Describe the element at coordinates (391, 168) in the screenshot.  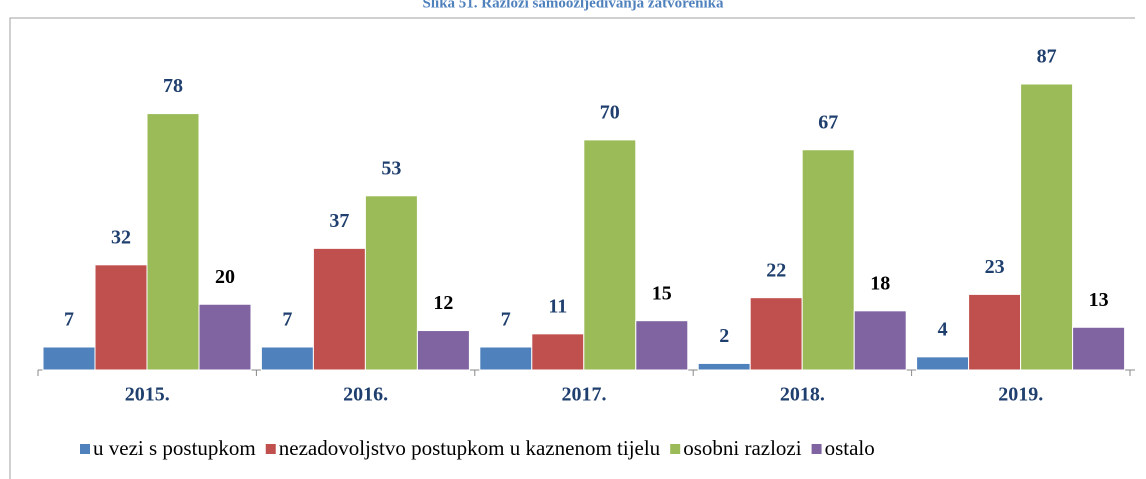
I see `data-label: 53` at that location.